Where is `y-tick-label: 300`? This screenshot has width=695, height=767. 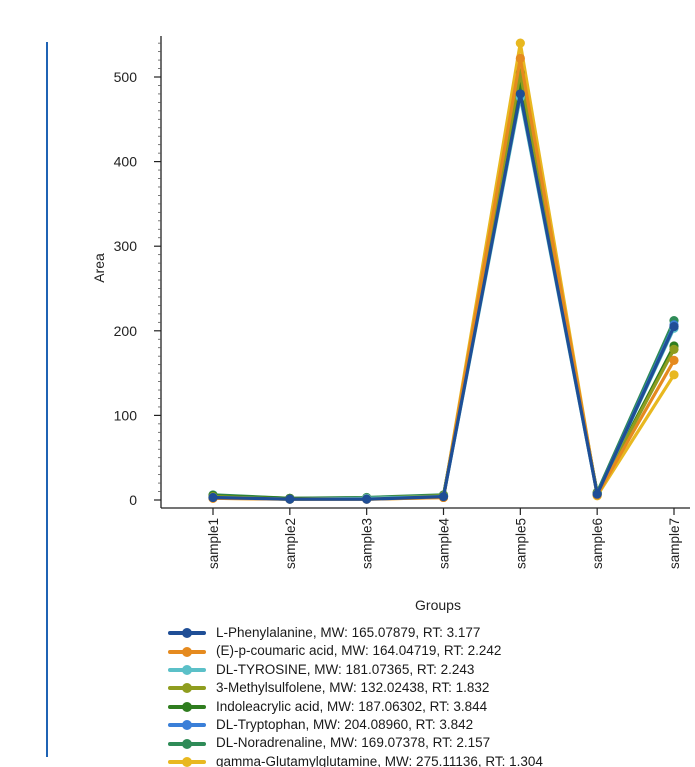 y-tick-label: 300 is located at coordinates (126, 246).